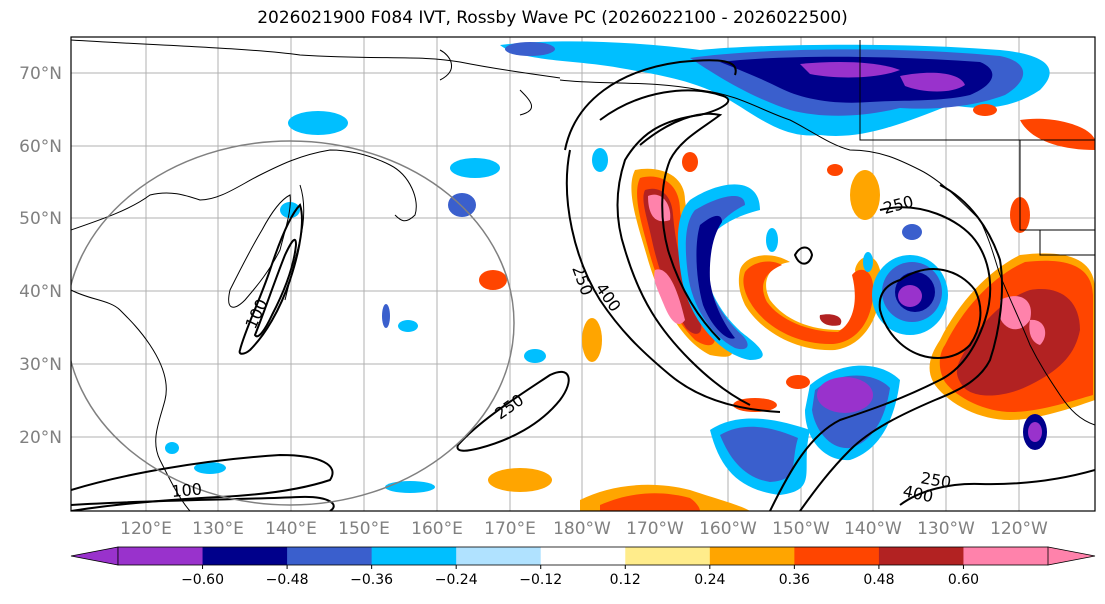 The height and width of the screenshot is (604, 1105). I want to click on colorbar-tick-label: 0.24, so click(709, 580).